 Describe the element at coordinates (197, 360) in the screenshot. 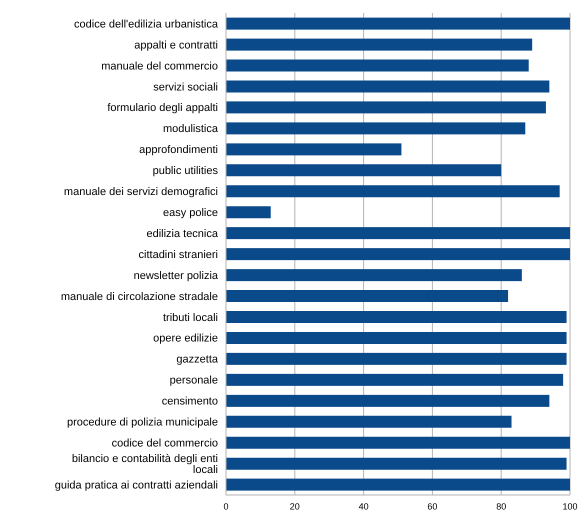

I see `y-tick-label: gazzetta` at that location.